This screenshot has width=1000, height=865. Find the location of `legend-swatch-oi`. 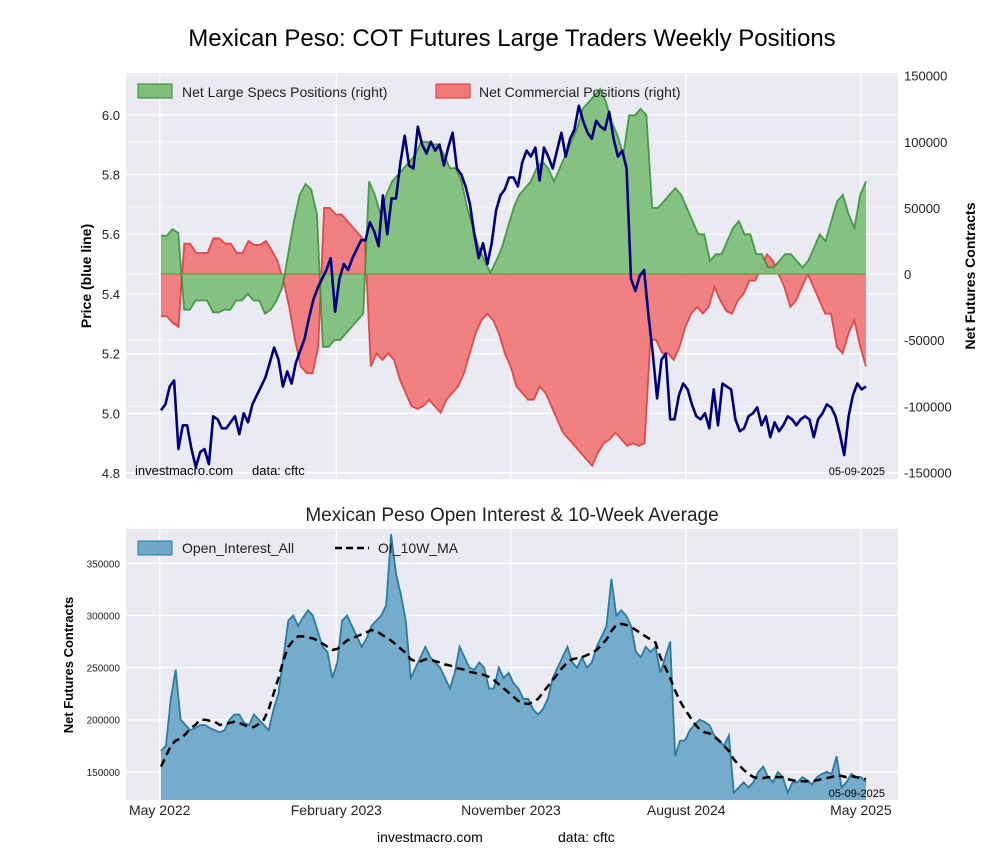

legend-swatch-oi is located at coordinates (155, 548).